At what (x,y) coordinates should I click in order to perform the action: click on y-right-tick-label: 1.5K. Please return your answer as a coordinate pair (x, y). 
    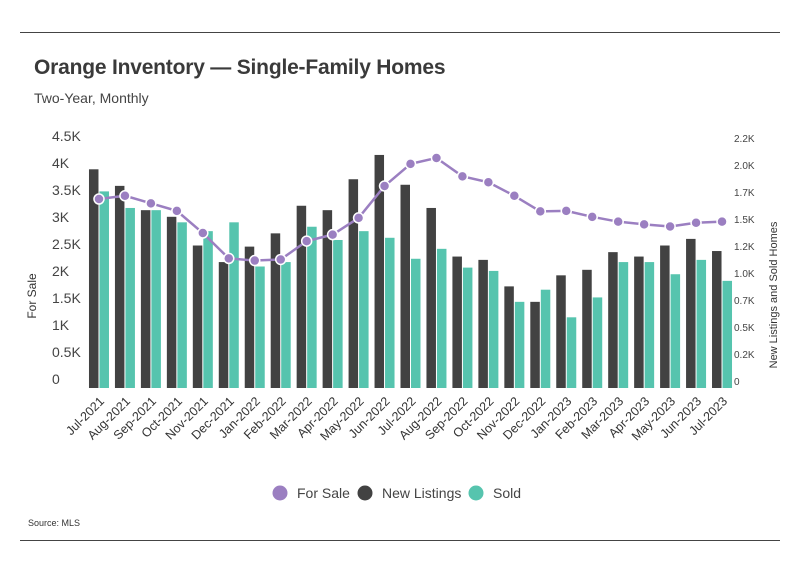
    Looking at the image, I should click on (744, 220).